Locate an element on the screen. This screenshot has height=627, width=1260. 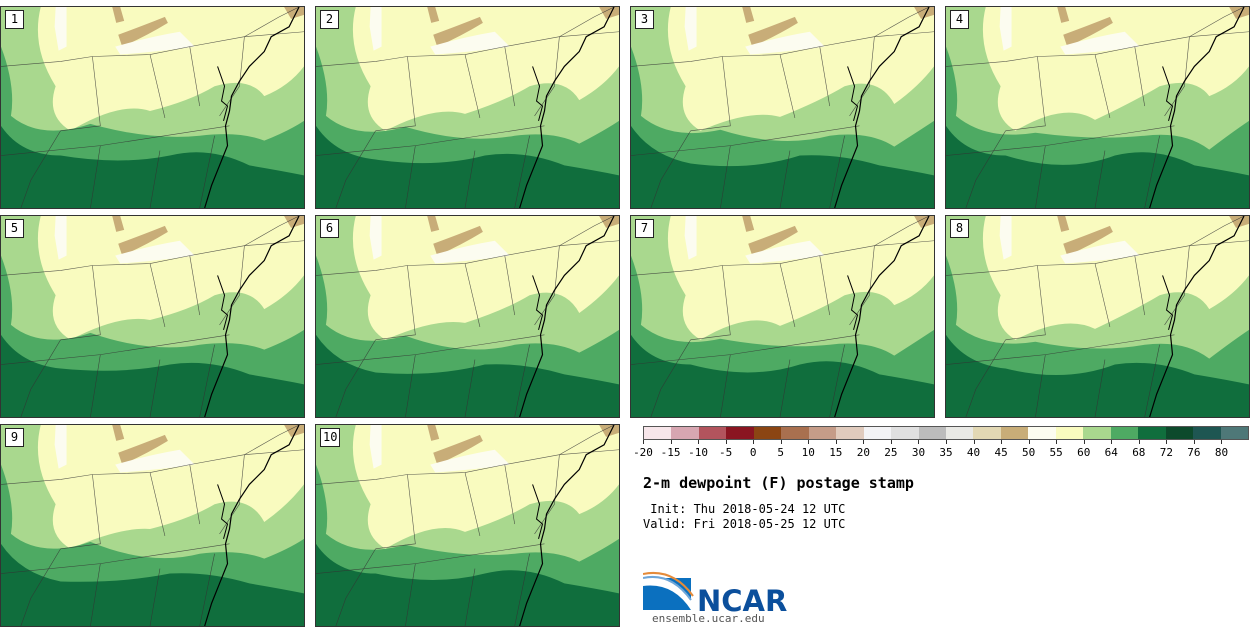
colorbar-tick-label: 45 is located at coordinates (1001, 452).